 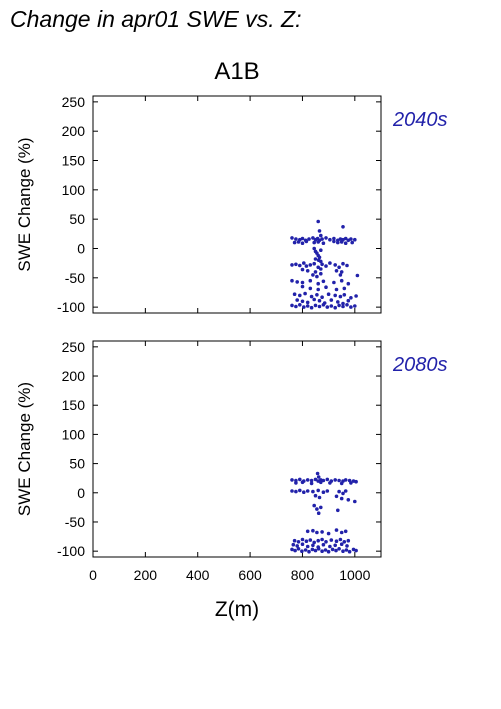 I want to click on period-label: 2080s, so click(x=420, y=365).